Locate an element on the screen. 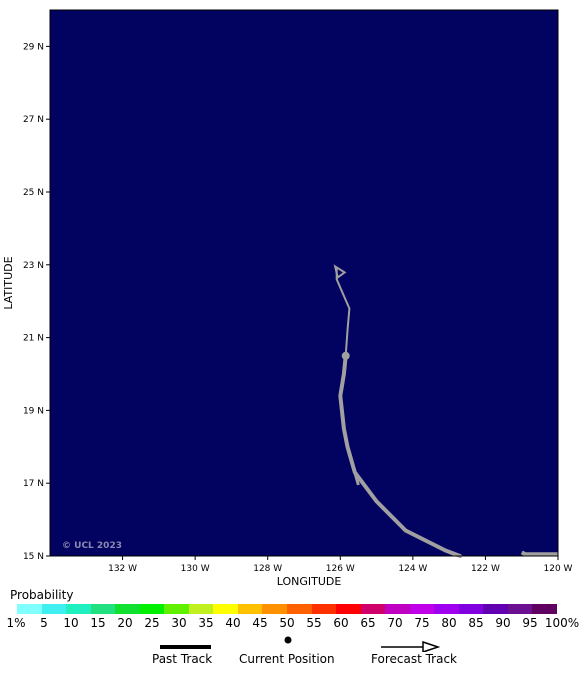  legend-label: 65 is located at coordinates (368, 623).